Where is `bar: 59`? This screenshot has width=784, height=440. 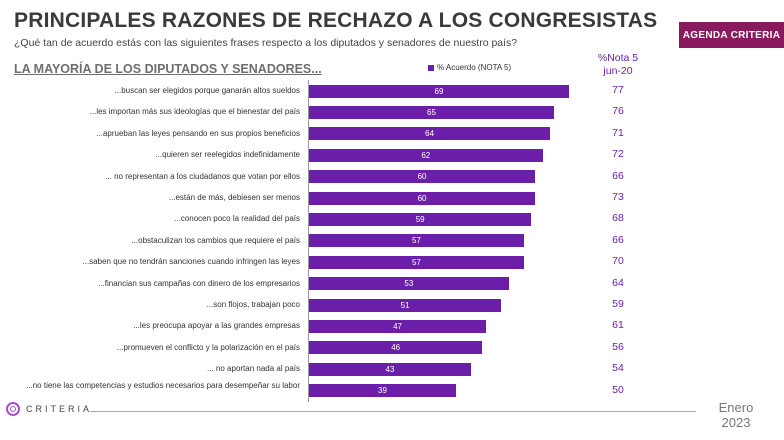 bar: 59 is located at coordinates (420, 219).